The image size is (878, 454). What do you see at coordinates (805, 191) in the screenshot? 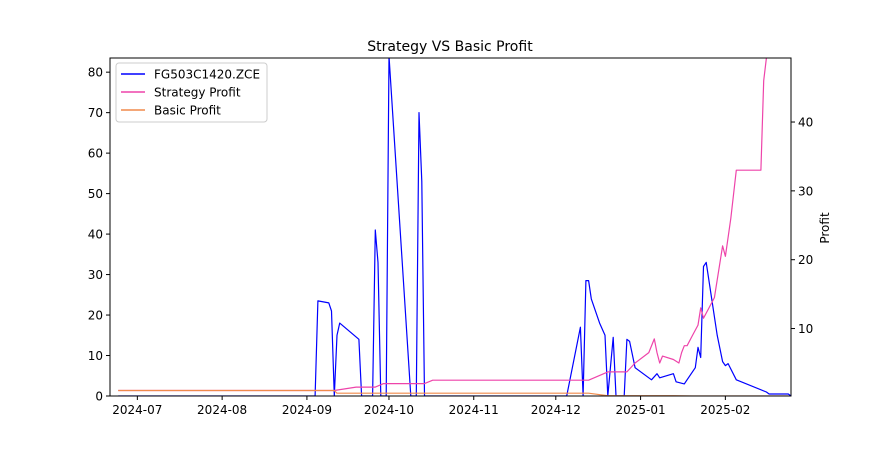
I see `y-right-tick-label: 30` at bounding box center [805, 191].